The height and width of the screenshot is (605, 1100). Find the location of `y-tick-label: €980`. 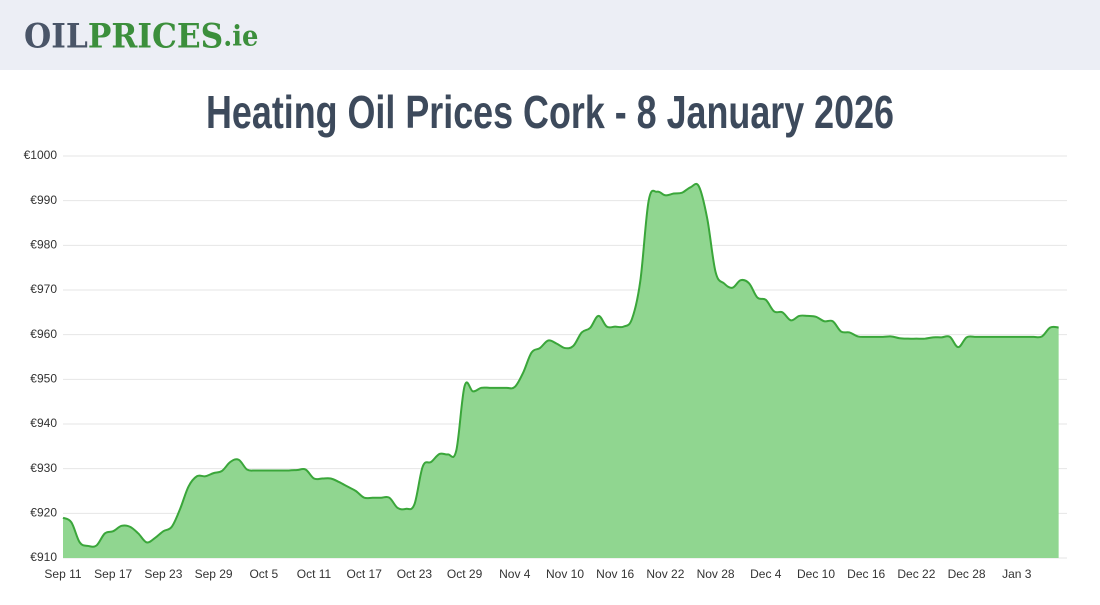

y-tick-label: €980 is located at coordinates (43, 245).